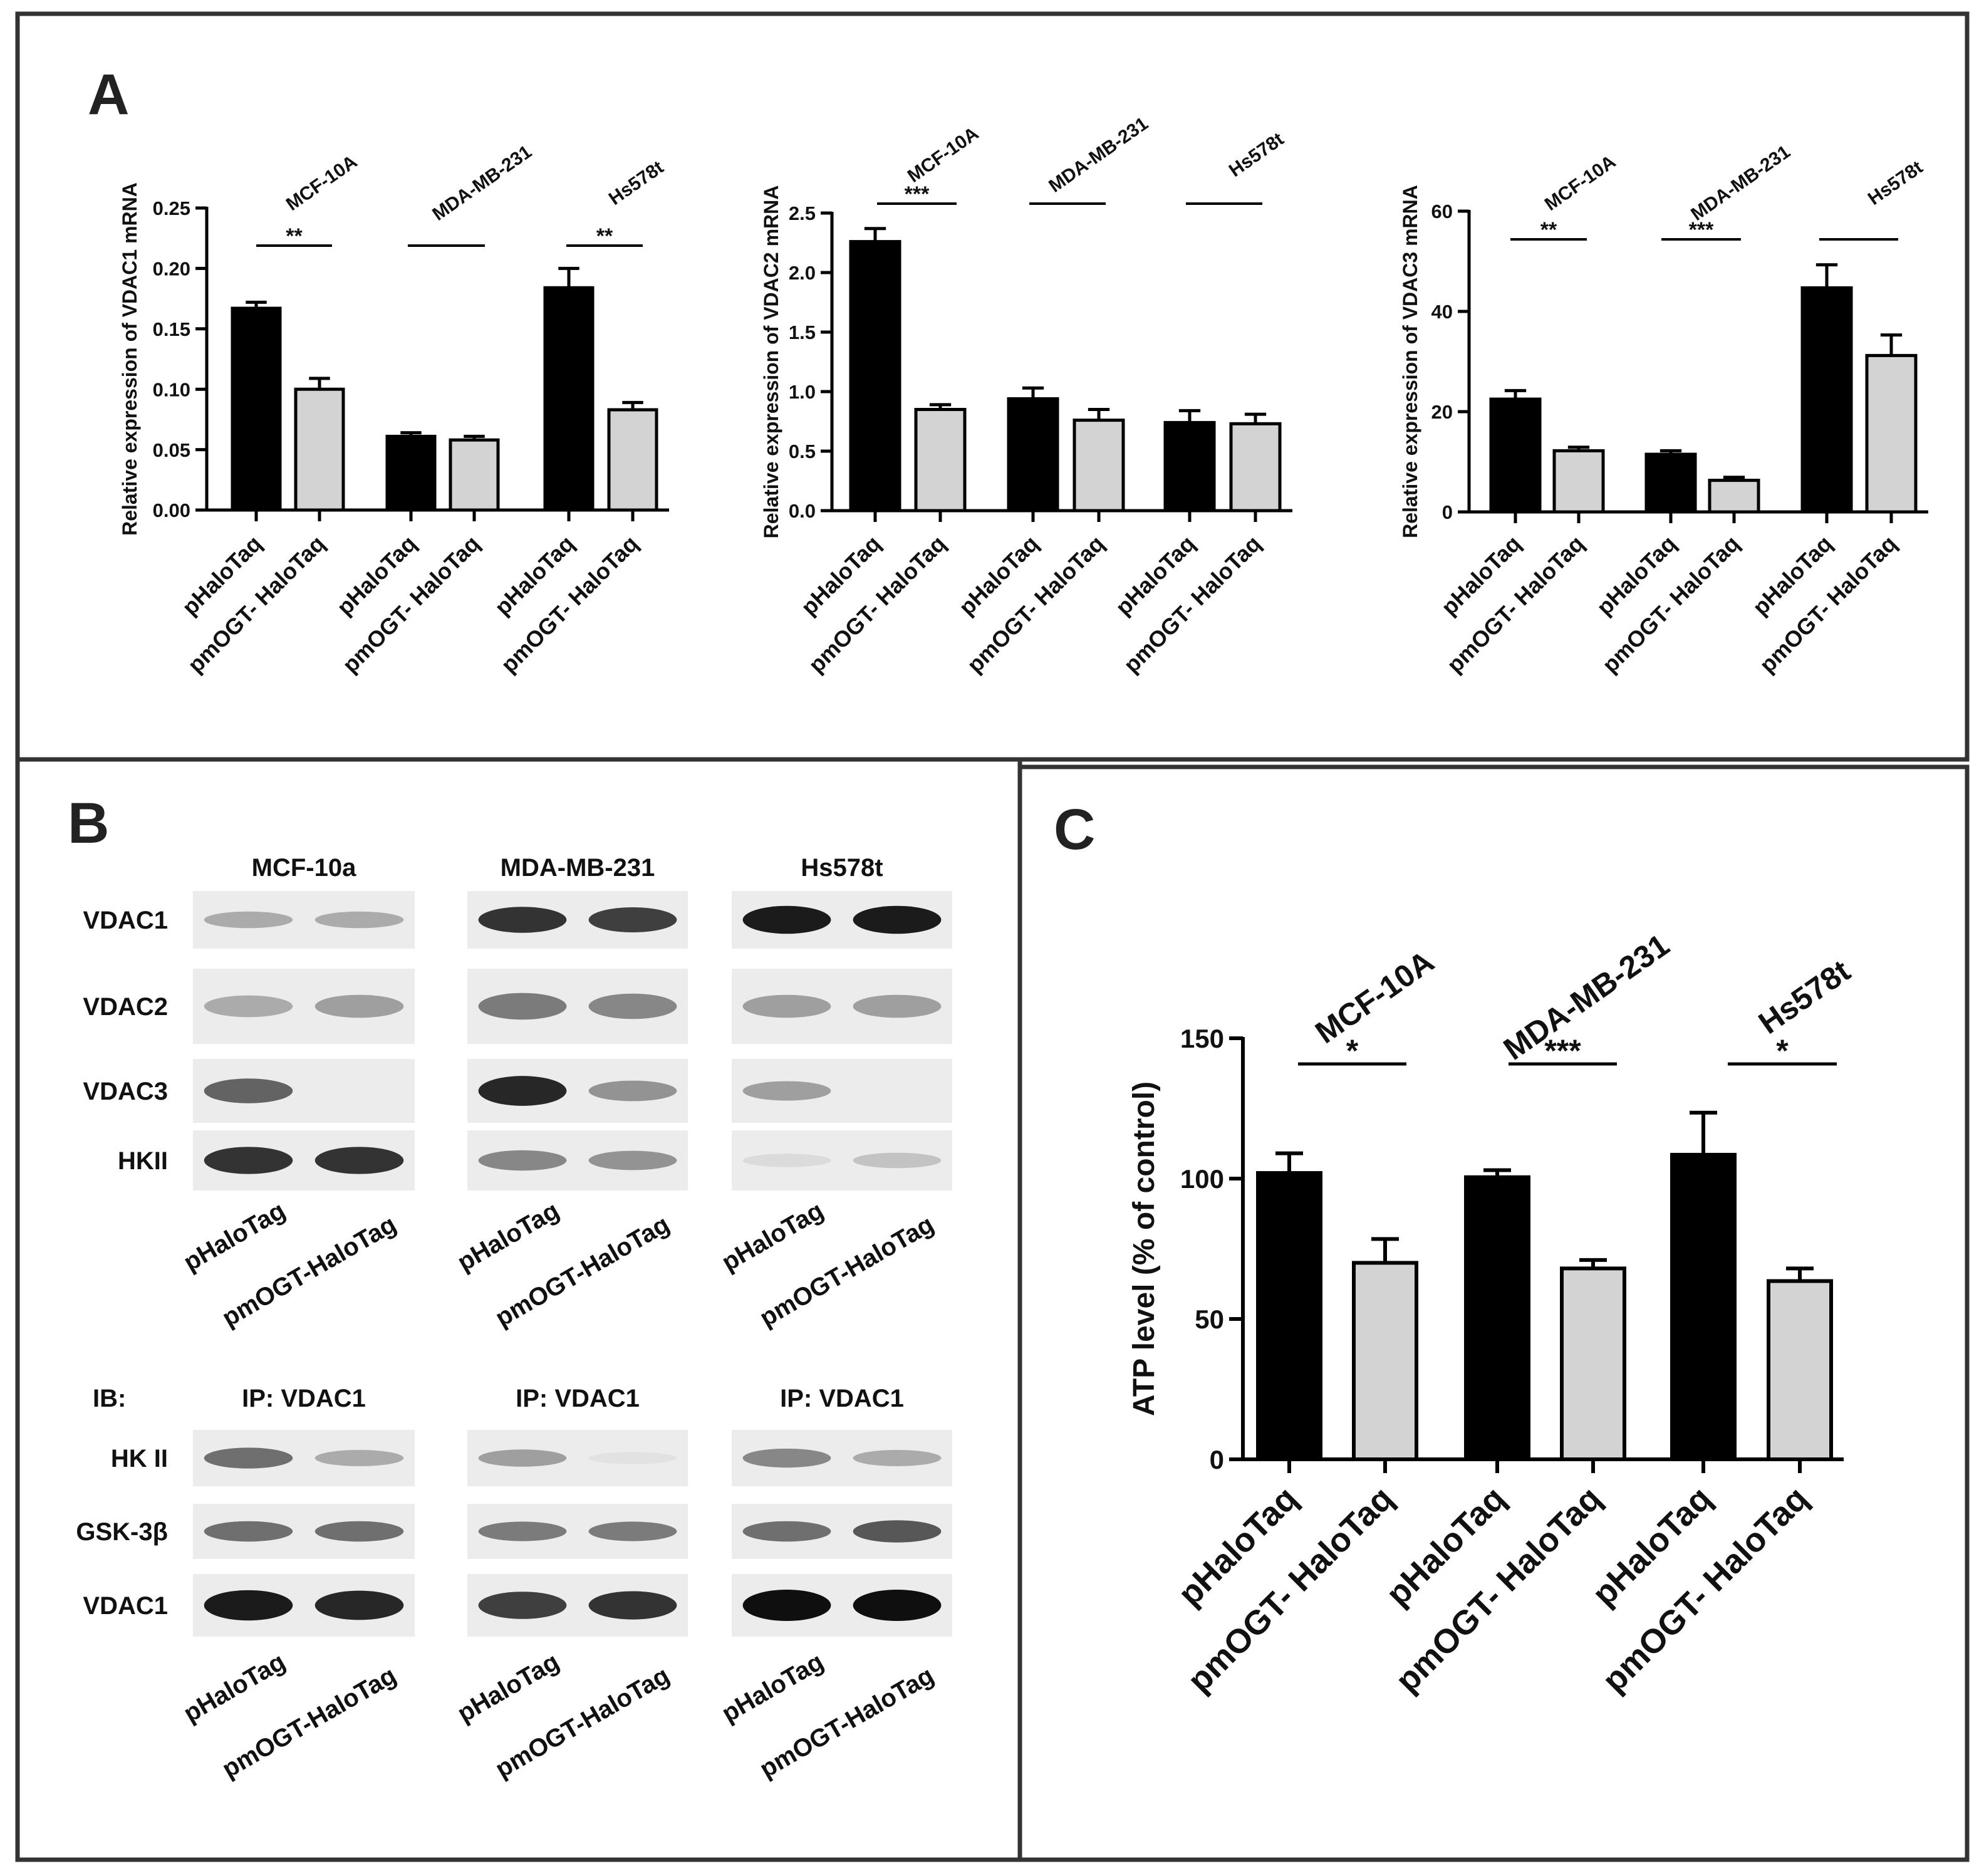 The image size is (1979, 1876). I want to click on significance-marker: *, so click(1352, 1051).